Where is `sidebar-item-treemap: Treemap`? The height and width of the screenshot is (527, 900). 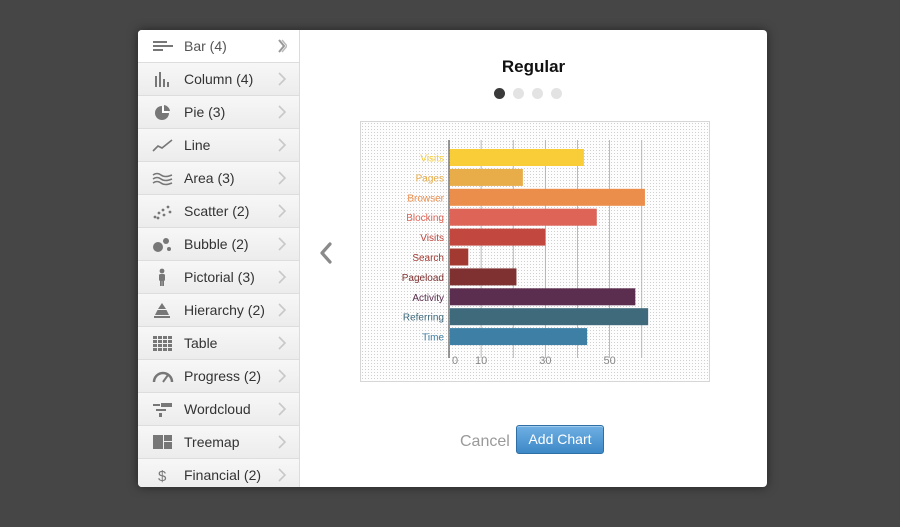
sidebar-item-treemap: Treemap is located at coordinates (218, 442).